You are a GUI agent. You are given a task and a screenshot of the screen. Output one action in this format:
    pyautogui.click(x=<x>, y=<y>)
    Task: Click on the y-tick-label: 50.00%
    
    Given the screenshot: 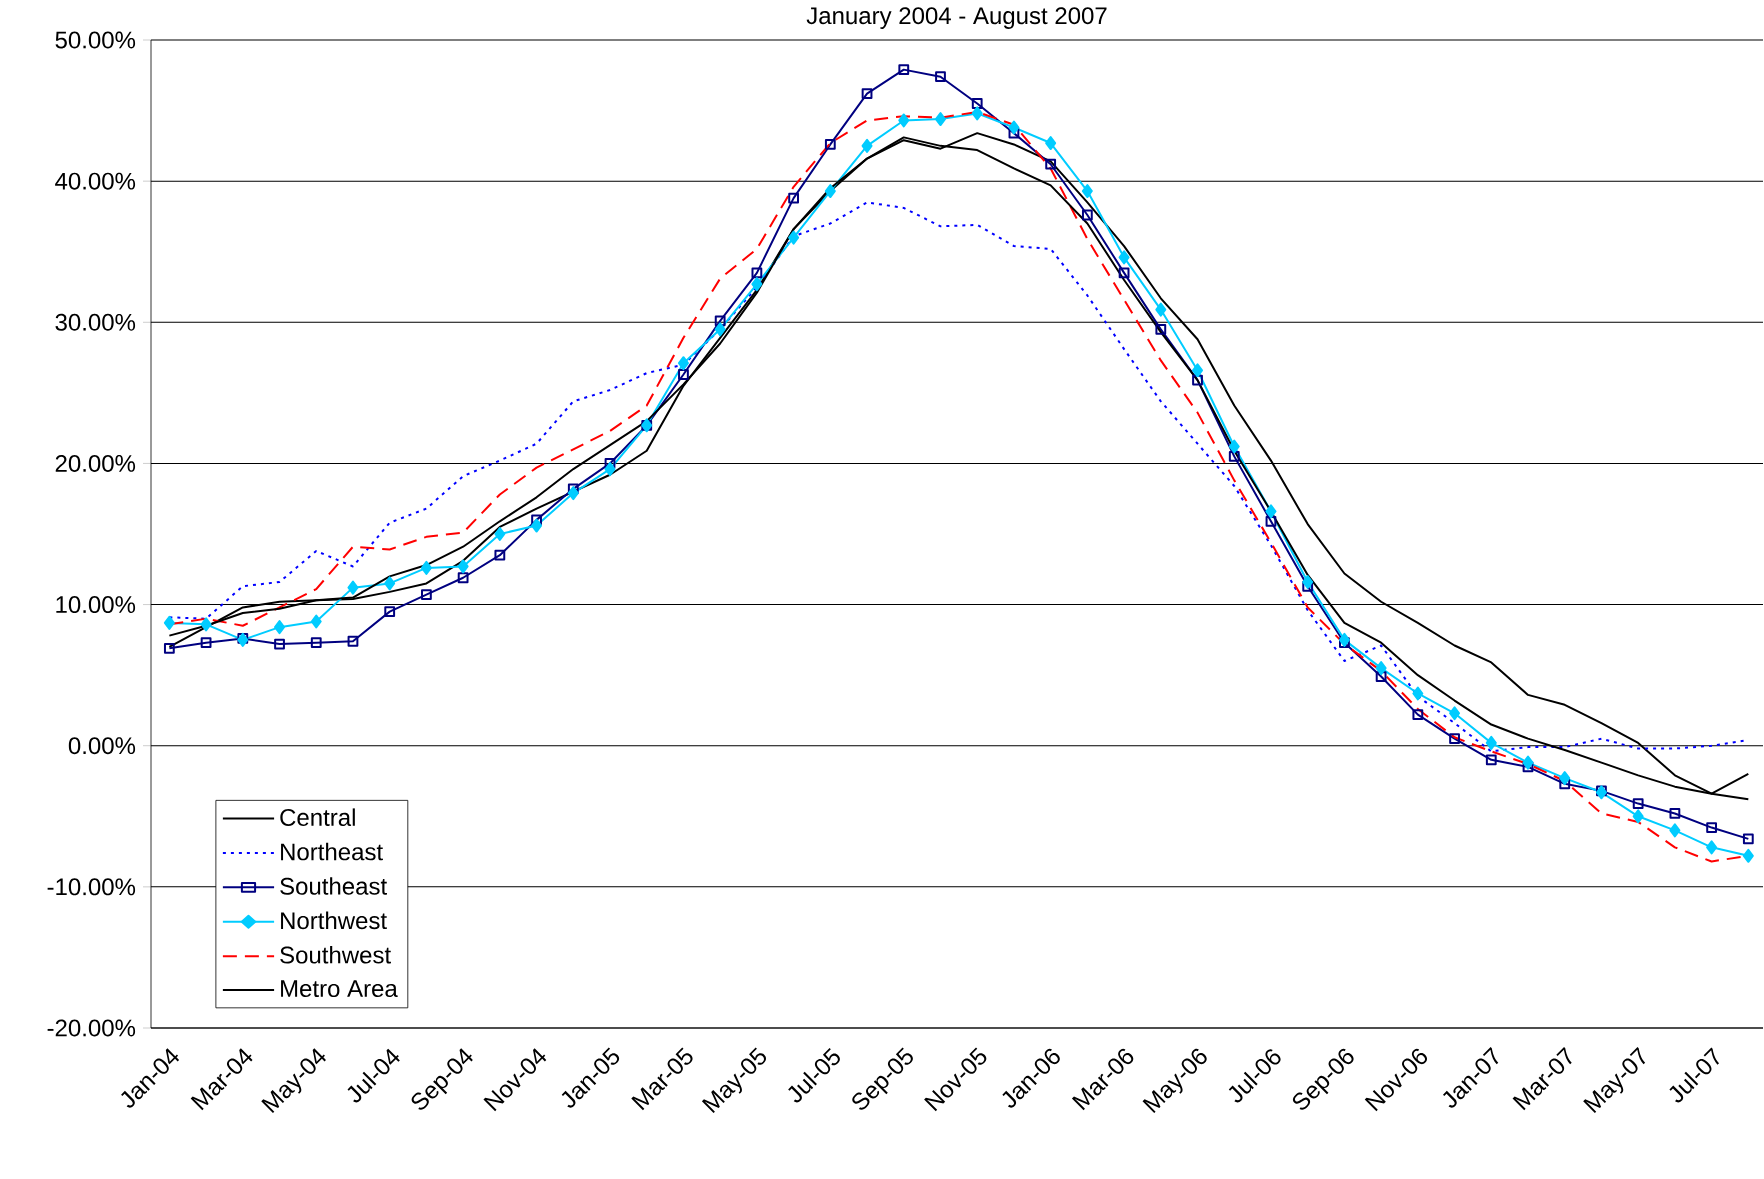 What is the action you would take?
    pyautogui.click(x=95, y=40)
    